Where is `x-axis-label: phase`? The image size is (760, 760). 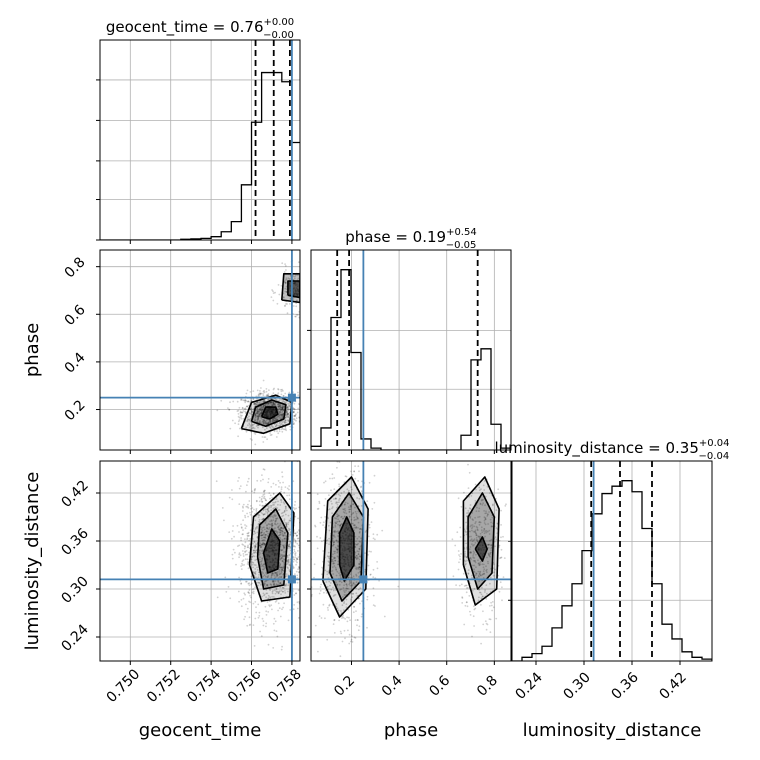 x-axis-label: phase is located at coordinates (411, 730).